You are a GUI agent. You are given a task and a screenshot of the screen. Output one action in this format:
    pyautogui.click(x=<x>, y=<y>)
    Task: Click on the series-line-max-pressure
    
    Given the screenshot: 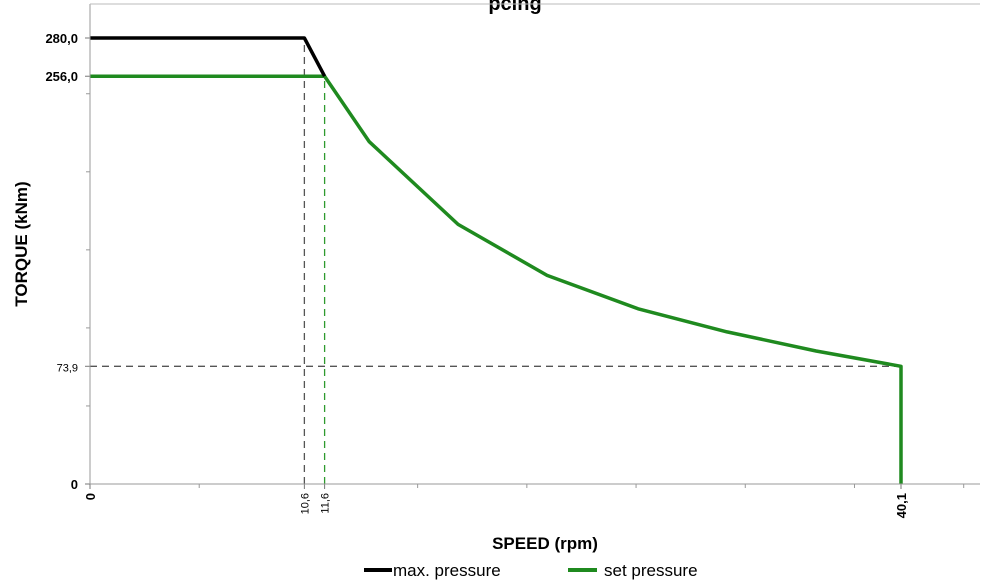 What is the action you would take?
    pyautogui.click(x=208, y=57)
    